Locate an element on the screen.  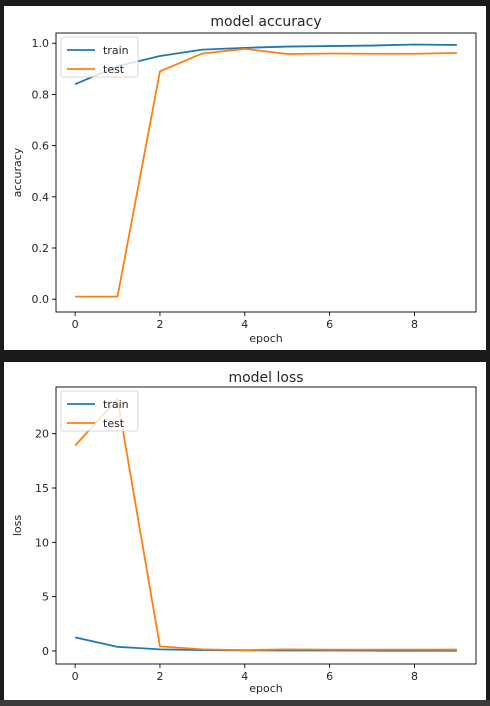
loss-x-tick-label: 0 is located at coordinates (75, 676).